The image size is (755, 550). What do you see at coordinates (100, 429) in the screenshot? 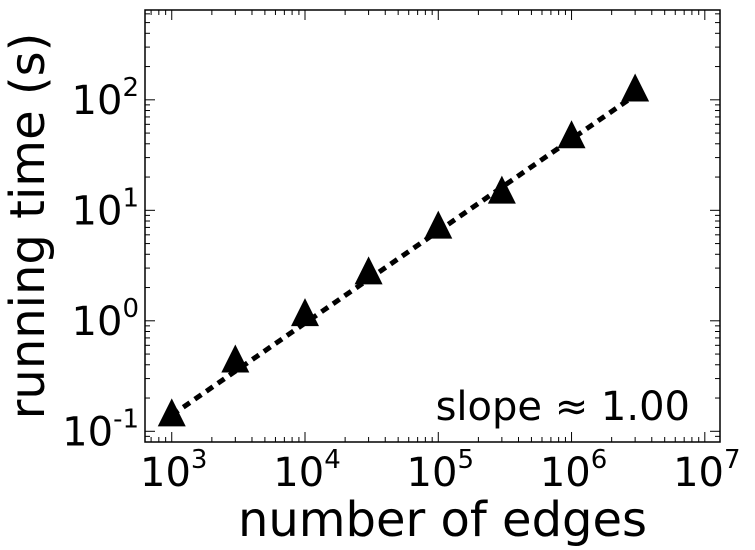
I see `y-tick-label: 10⁻¹` at bounding box center [100, 429].